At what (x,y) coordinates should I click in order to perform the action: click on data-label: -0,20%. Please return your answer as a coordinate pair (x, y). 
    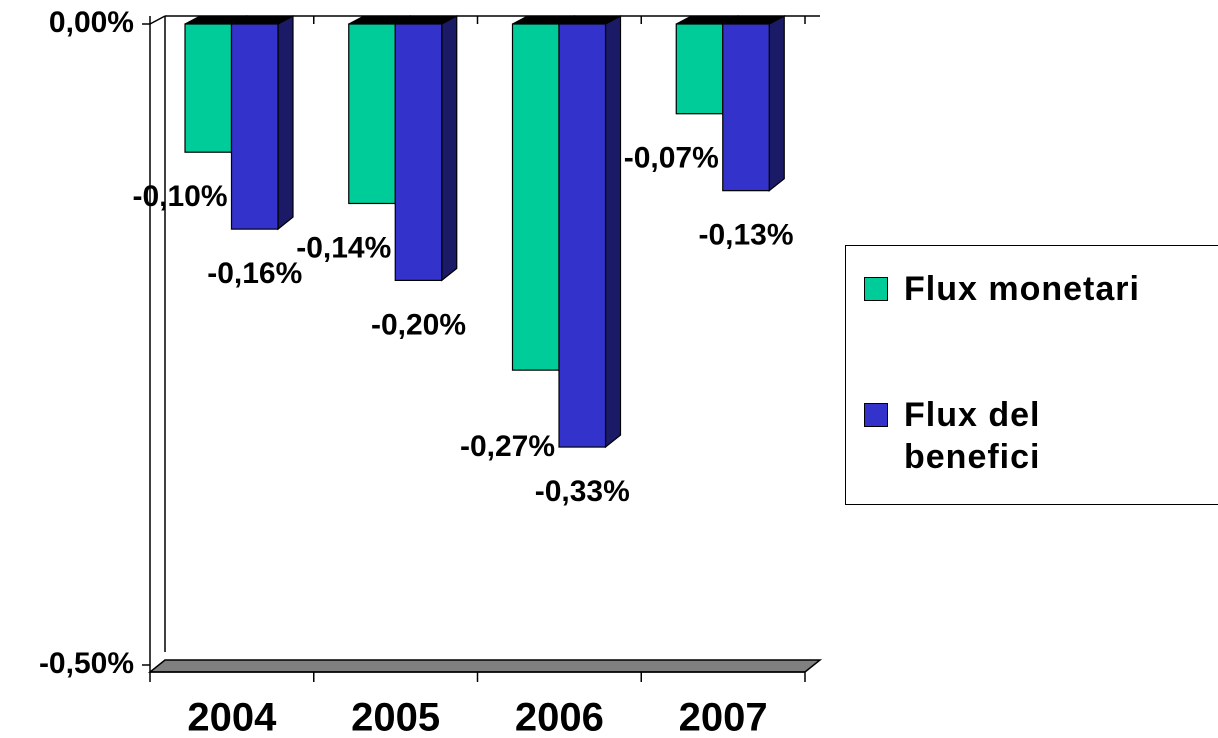
    Looking at the image, I should click on (418, 324).